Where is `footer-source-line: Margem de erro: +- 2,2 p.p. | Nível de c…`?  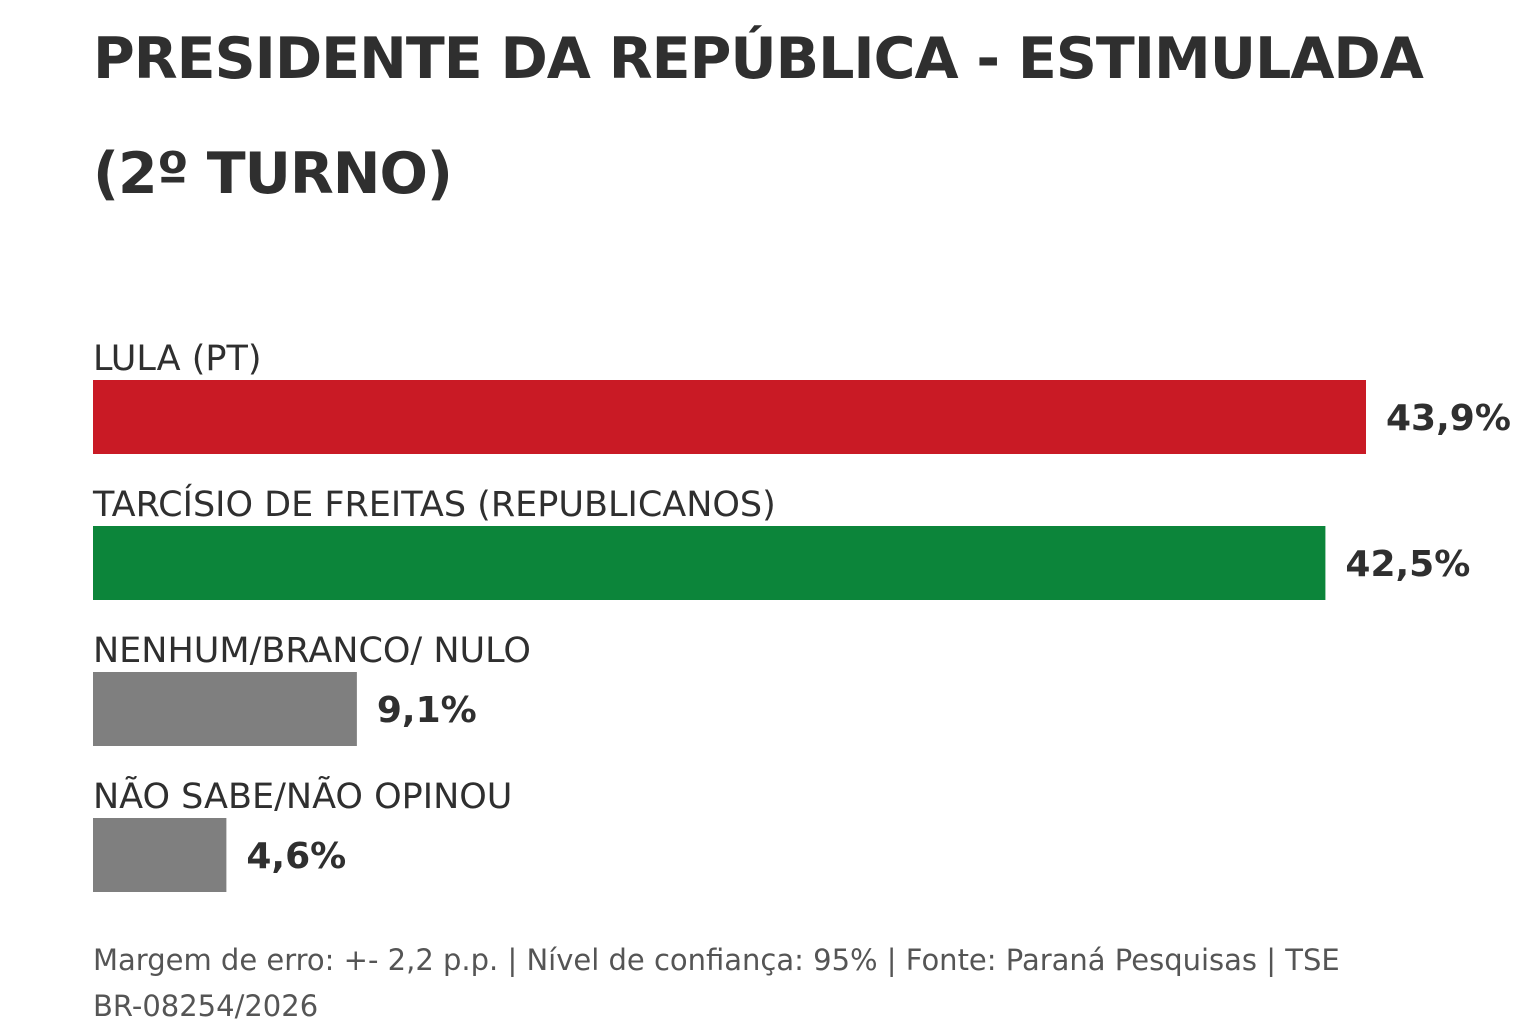
footer-source-line: Margem de erro: +- 2,2 p.p. | Nível de c… is located at coordinates (716, 960).